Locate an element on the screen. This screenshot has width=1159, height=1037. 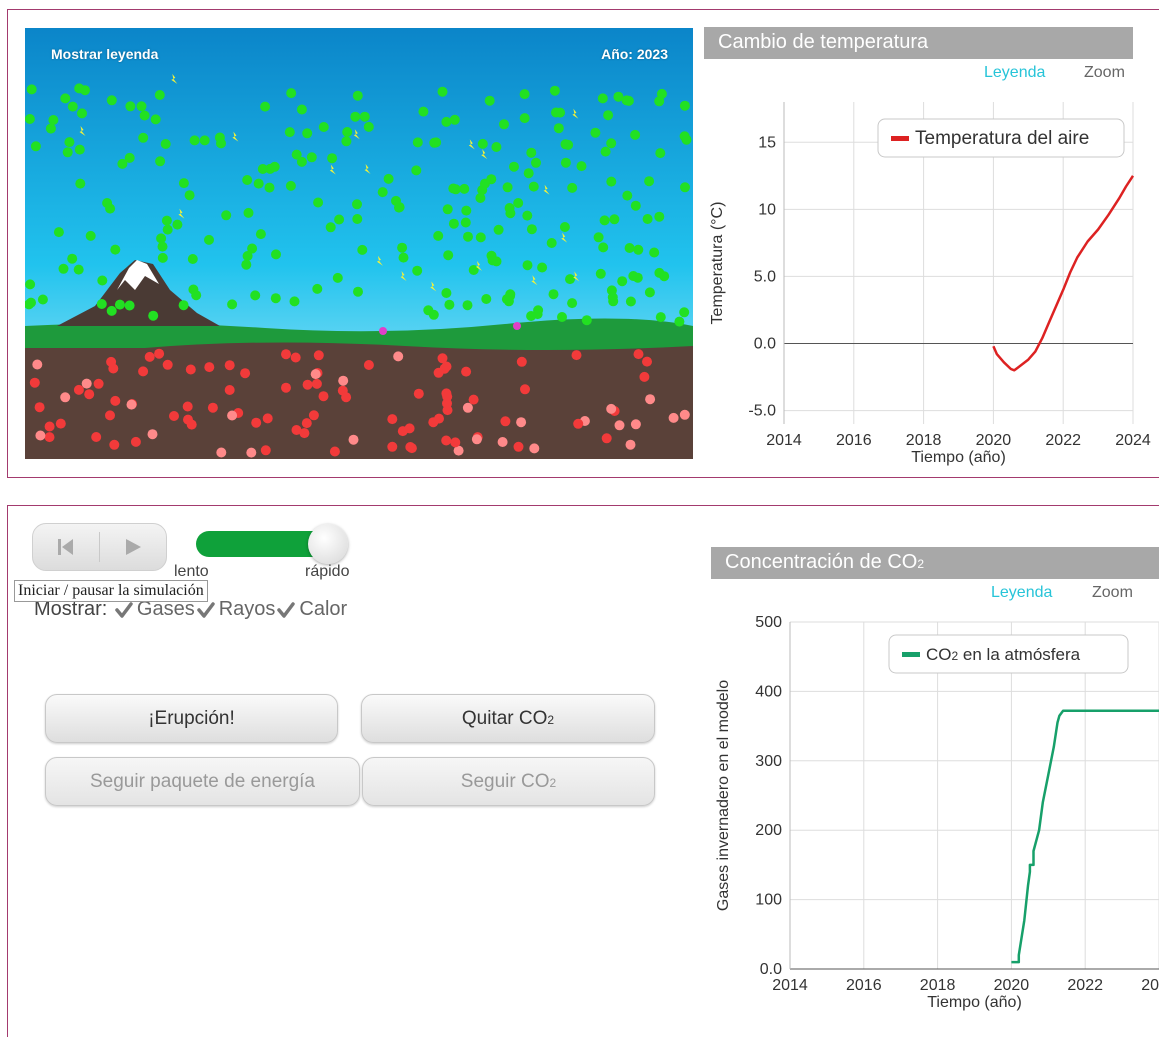
follow-energy-packet-button: Seguir paquete de energía is located at coordinates (202, 781).